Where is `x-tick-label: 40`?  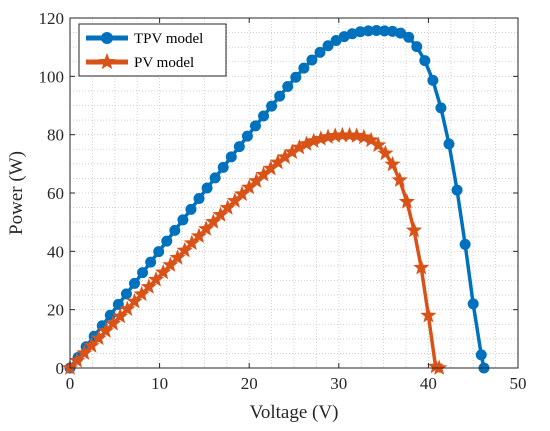 x-tick-label: 40 is located at coordinates (428, 383).